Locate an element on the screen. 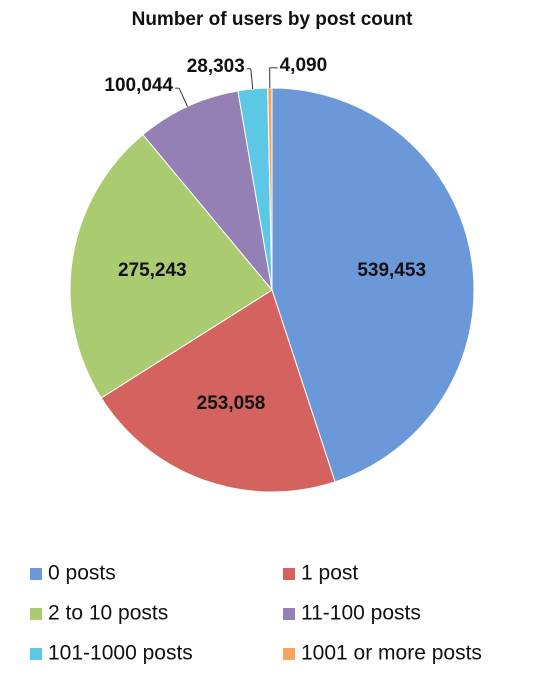 The width and height of the screenshot is (536, 688). legend-label: 11-100 posts is located at coordinates (361, 613).